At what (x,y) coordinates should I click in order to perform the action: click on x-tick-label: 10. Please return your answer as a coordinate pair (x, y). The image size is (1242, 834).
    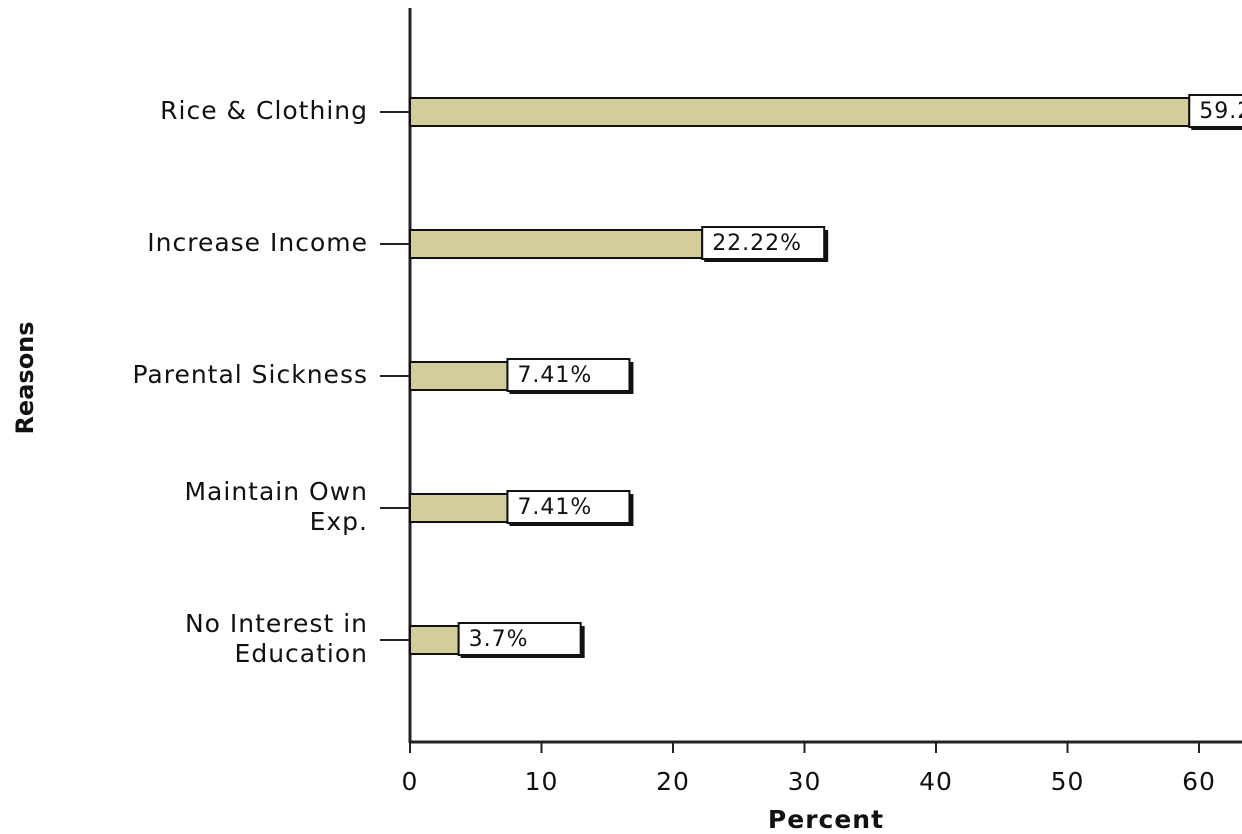
    Looking at the image, I should click on (542, 781).